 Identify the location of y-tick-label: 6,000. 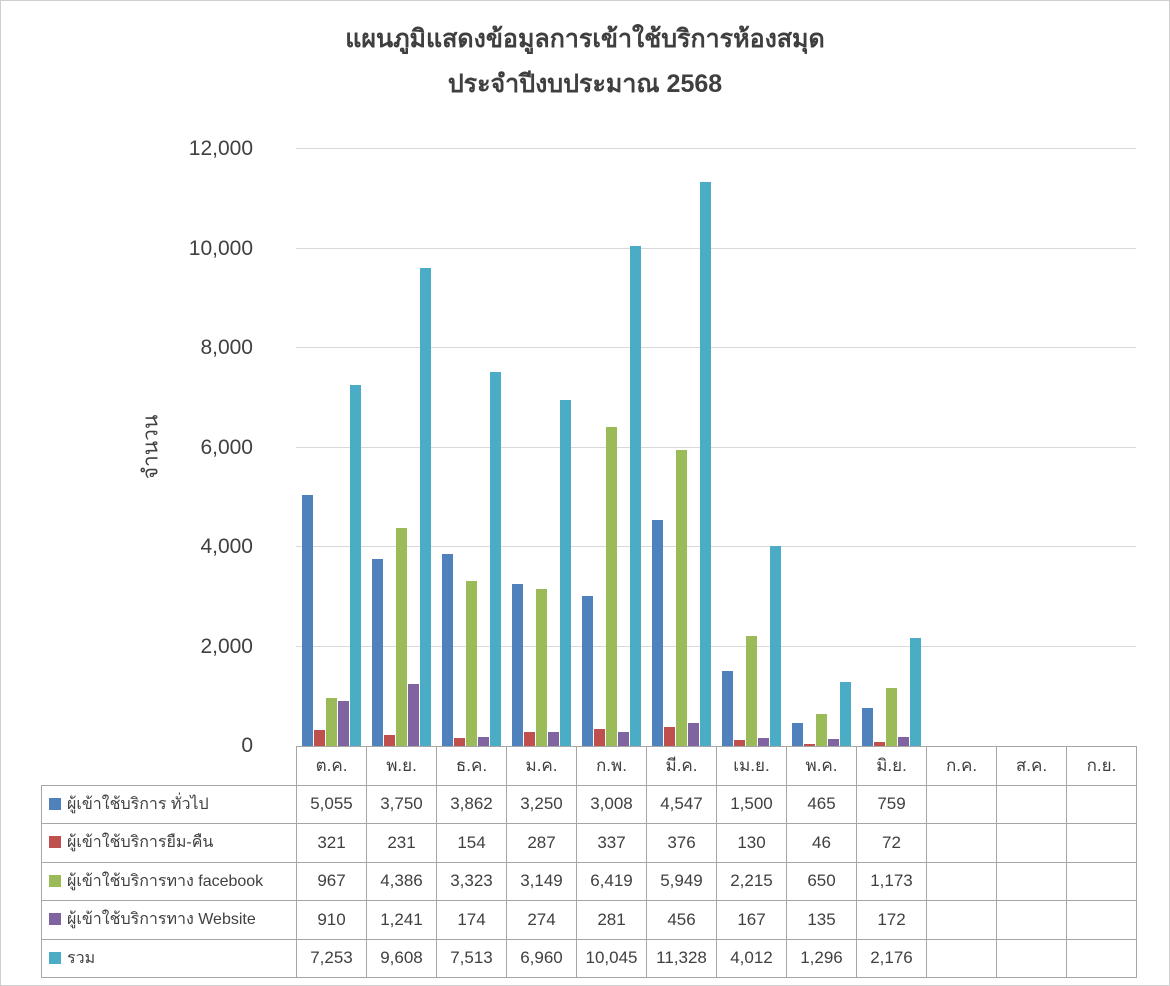
(226, 447).